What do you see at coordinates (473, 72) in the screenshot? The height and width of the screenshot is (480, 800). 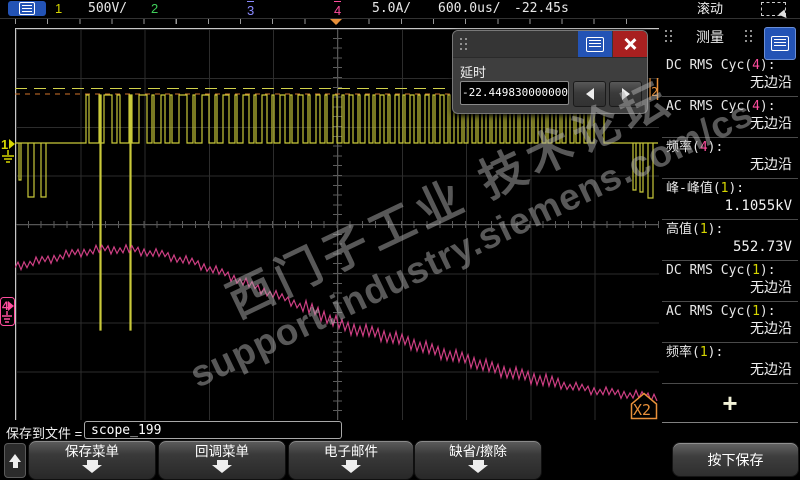 I see `delay-label: 延时` at bounding box center [473, 72].